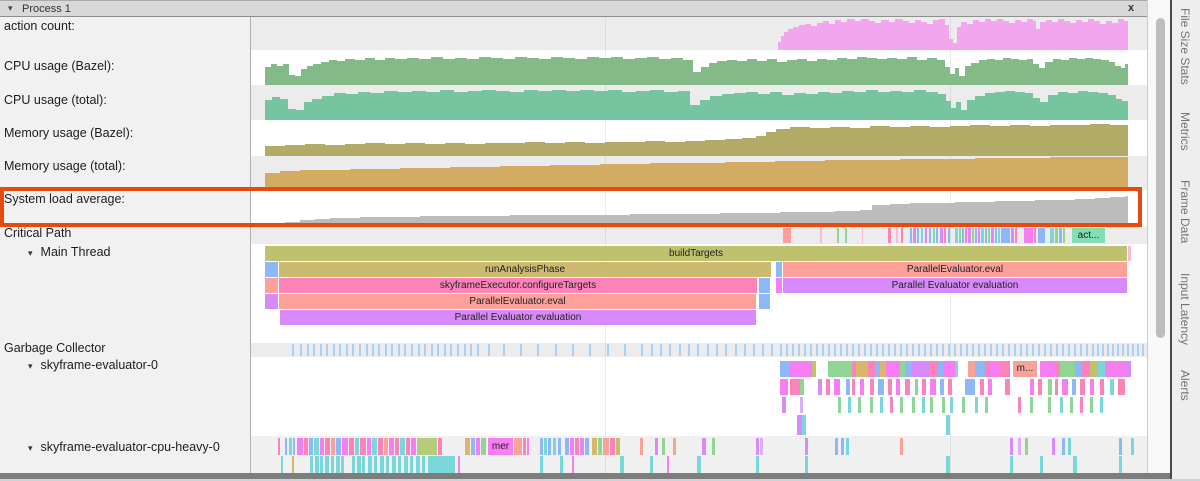  I want to click on side-tab-metrics: Metrics, so click(1185, 131).